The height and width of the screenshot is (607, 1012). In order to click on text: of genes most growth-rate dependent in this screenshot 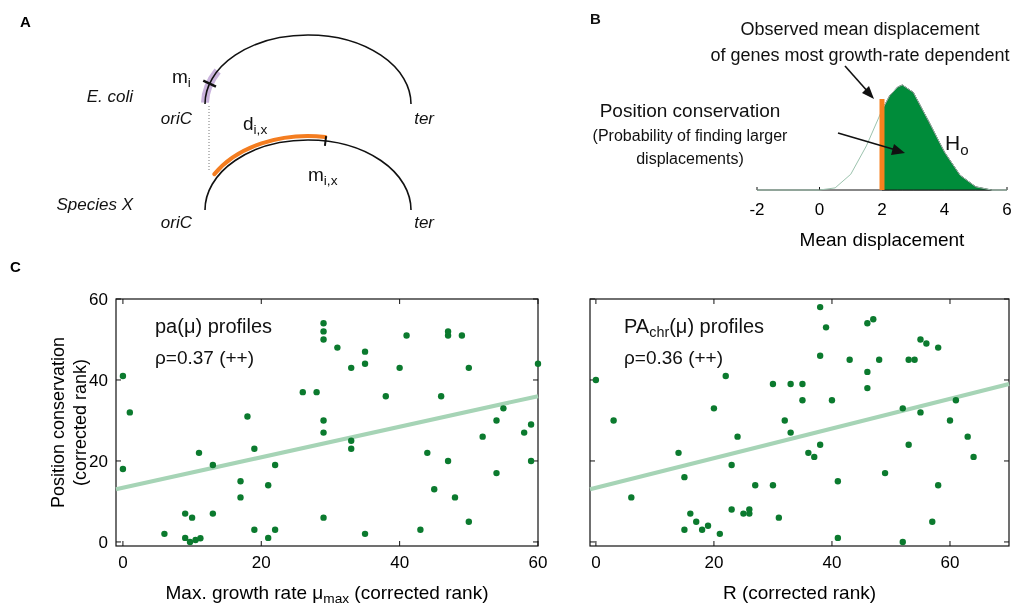, I will do `click(860, 55)`.